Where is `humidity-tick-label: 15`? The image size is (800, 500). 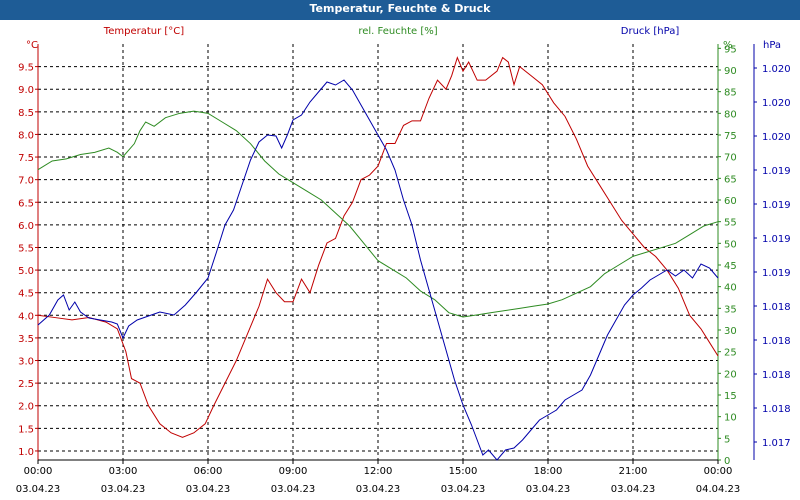
humidity-tick-label: 15 is located at coordinates (730, 396).